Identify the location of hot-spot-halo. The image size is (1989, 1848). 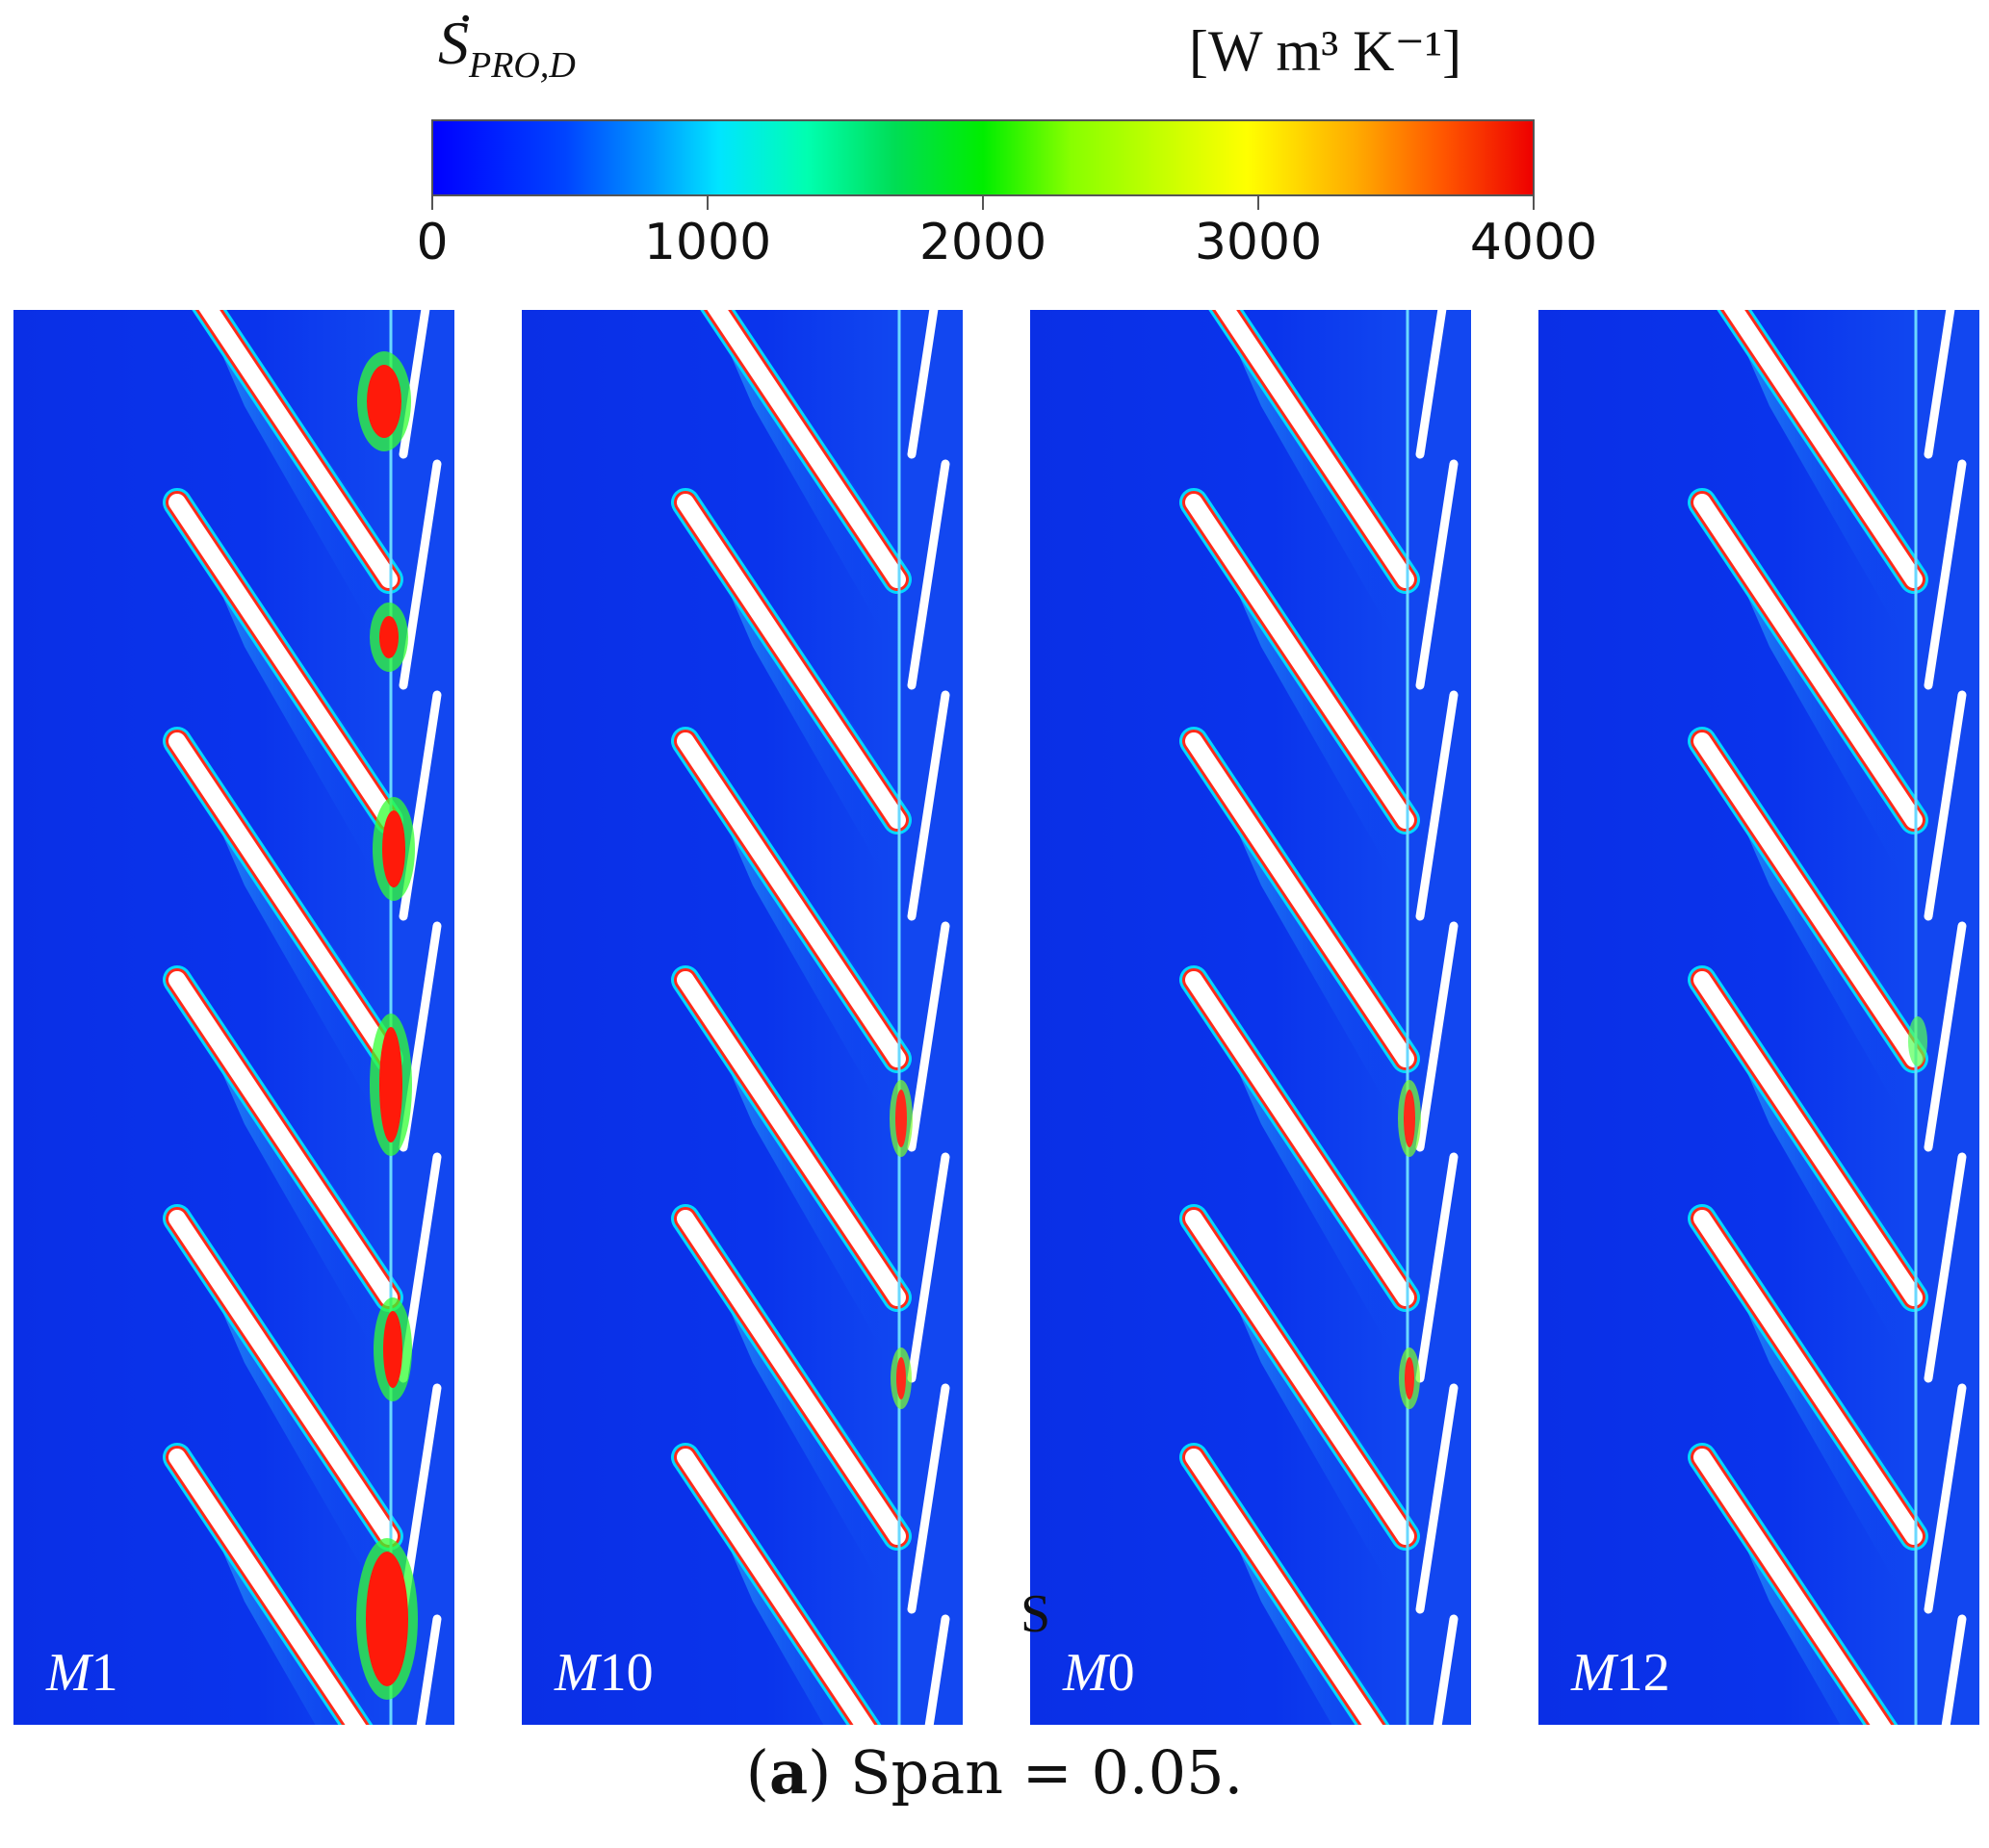
(1918, 1041).